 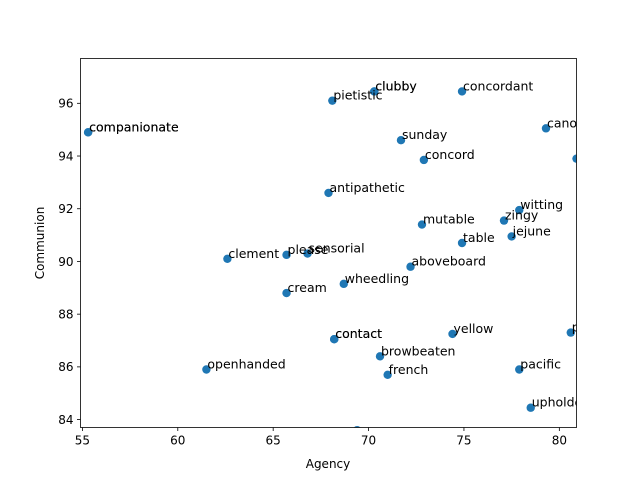 I want to click on point-label: clement, so click(x=253, y=253).